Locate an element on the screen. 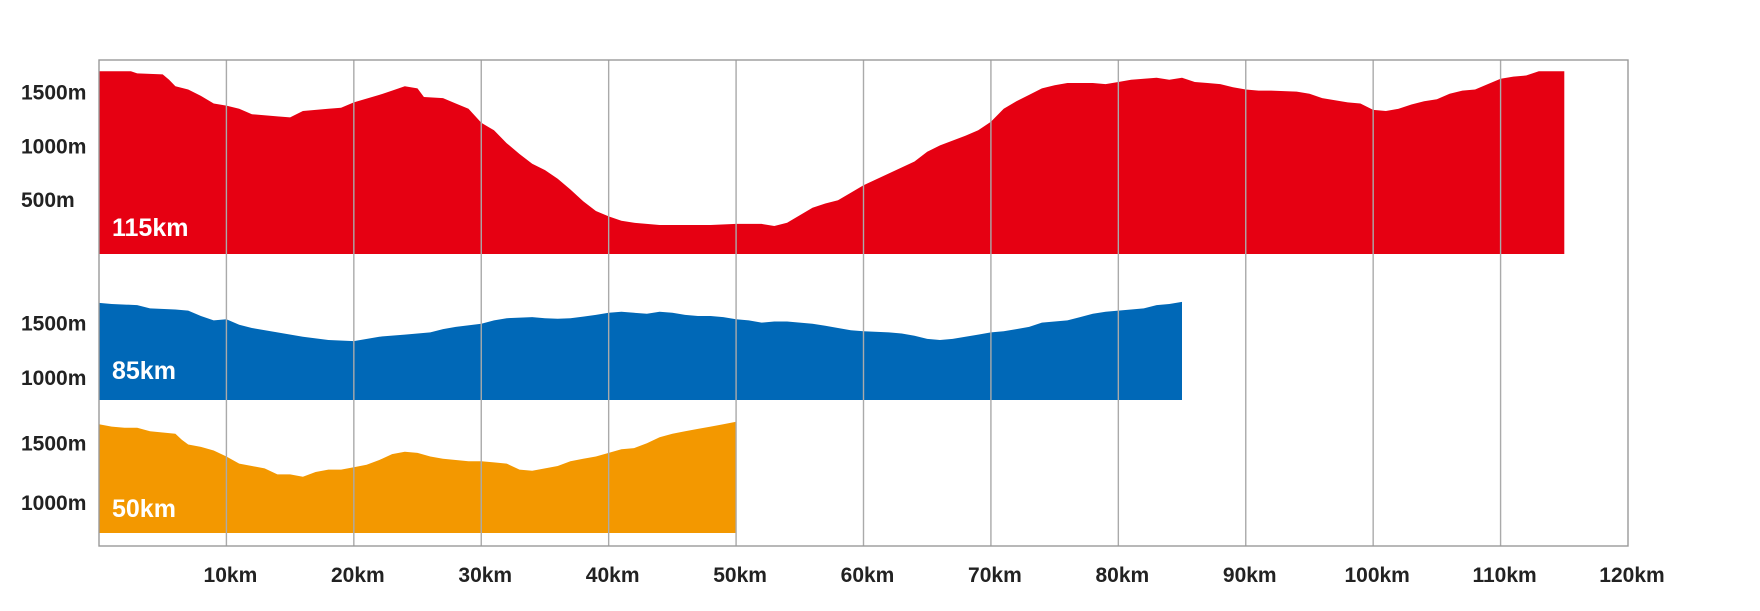  route-label-85km: 85km is located at coordinates (144, 371).